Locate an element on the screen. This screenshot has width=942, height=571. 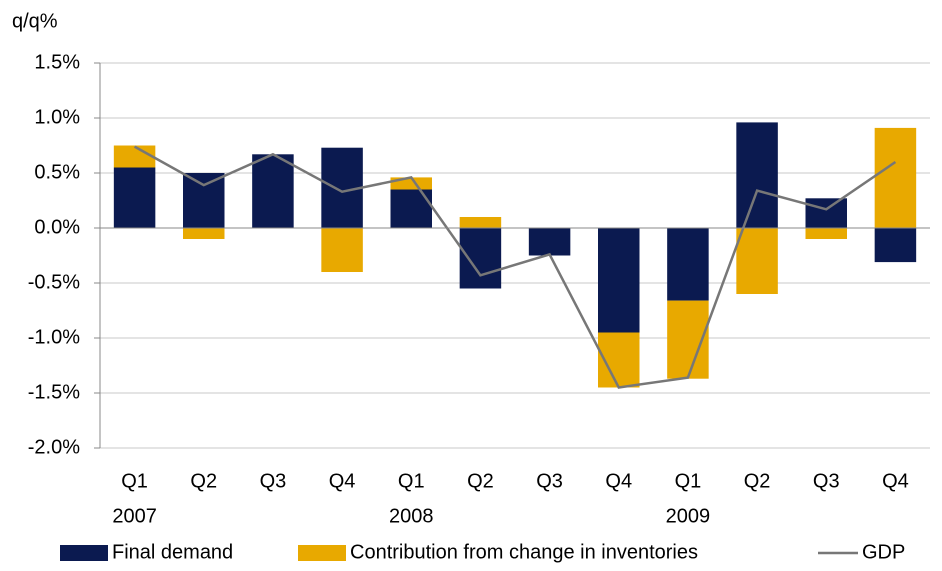
legend-label: Final demand is located at coordinates (172, 552).